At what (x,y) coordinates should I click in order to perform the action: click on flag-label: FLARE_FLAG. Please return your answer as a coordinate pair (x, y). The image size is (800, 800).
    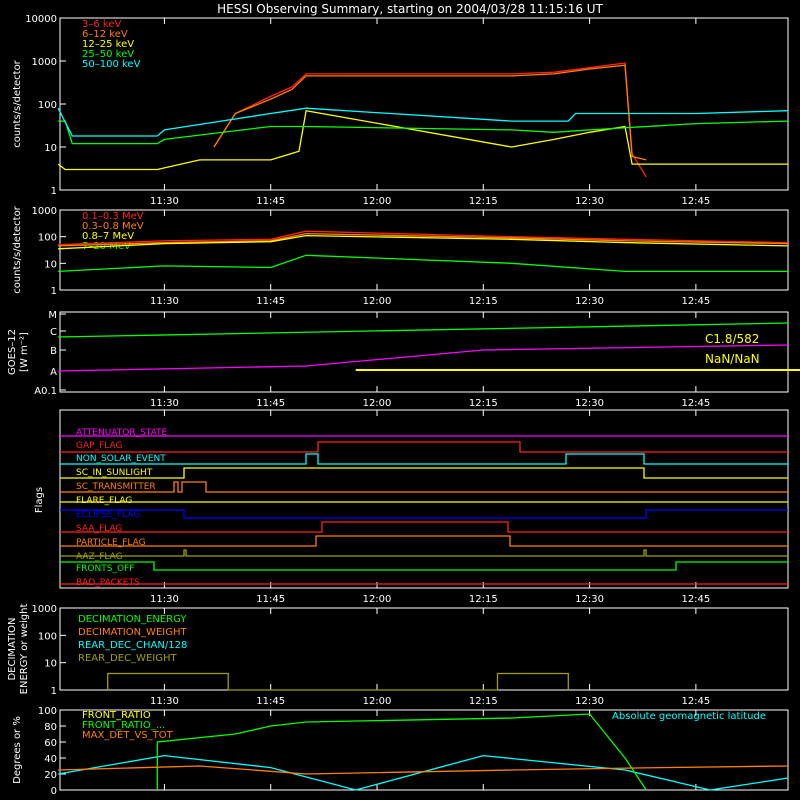
    Looking at the image, I should click on (104, 501).